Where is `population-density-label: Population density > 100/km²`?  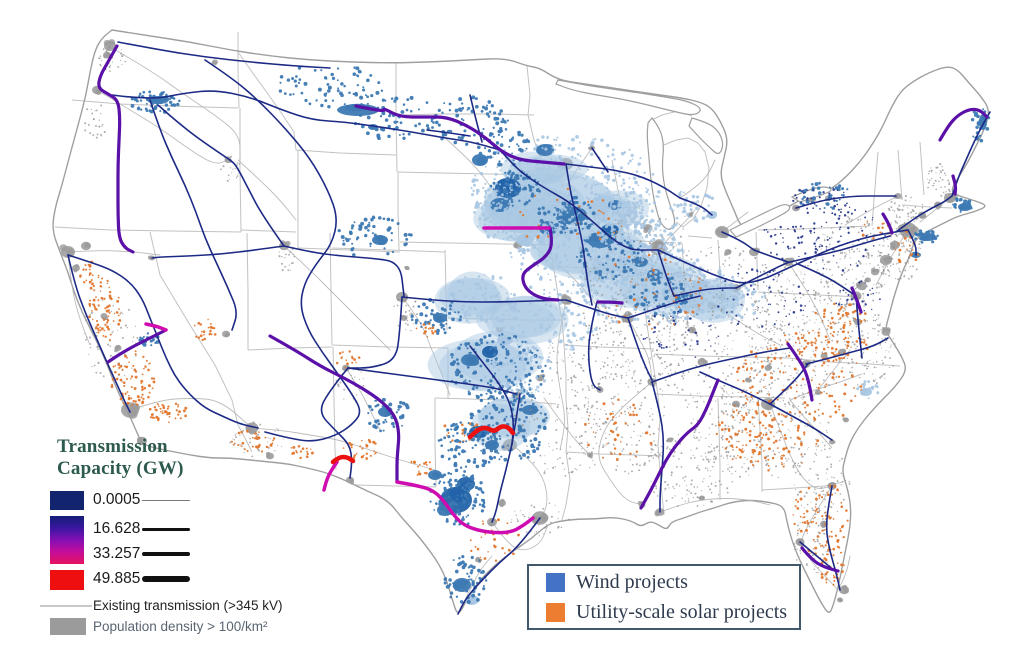 population-density-label: Population density > 100/km² is located at coordinates (180, 626).